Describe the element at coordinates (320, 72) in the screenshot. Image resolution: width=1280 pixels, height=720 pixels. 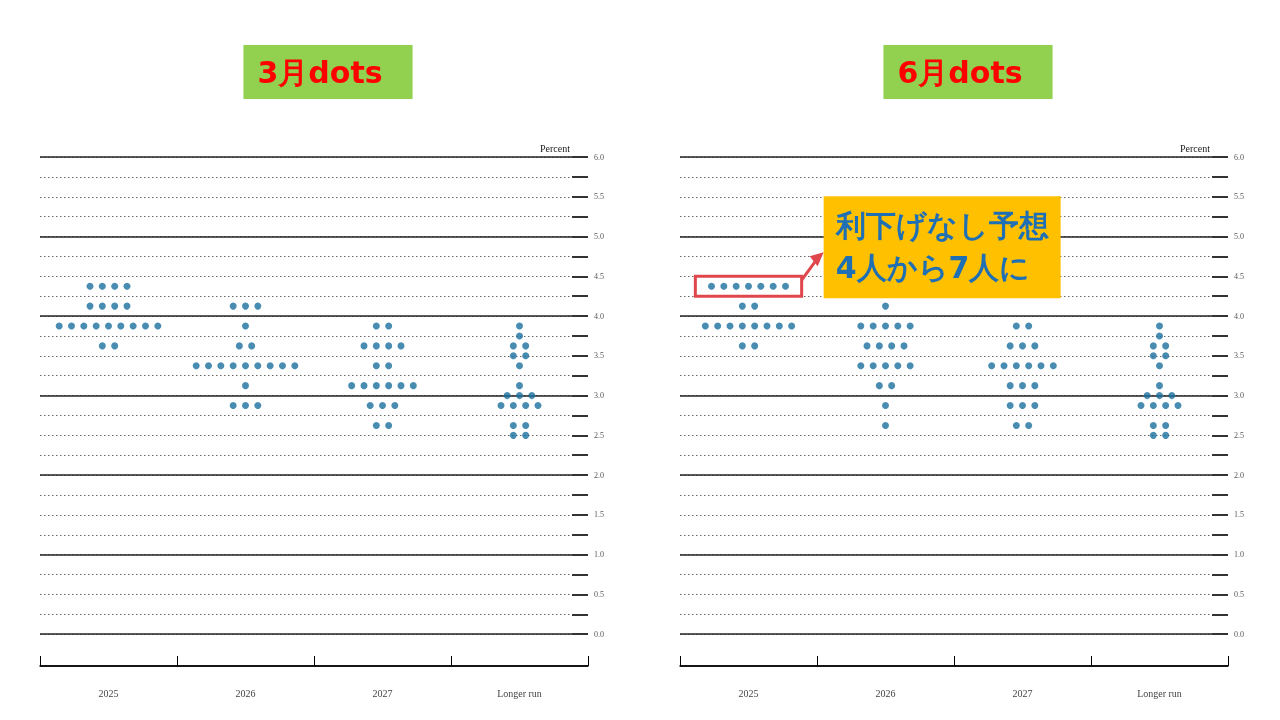
I see `chart-title: 3月dots` at that location.